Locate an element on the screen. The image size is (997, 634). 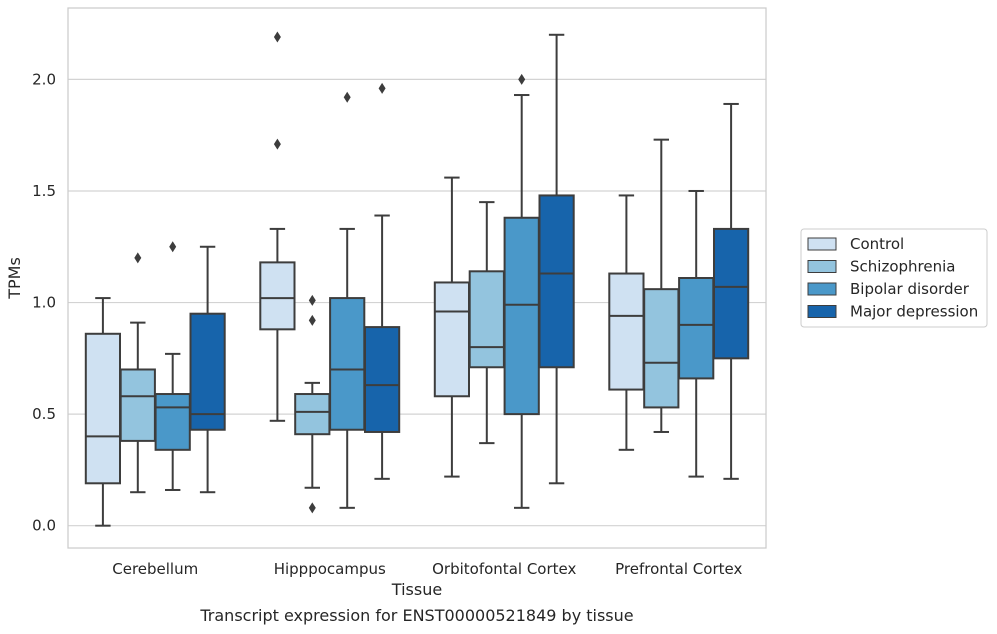
legend-swatch-major-depression is located at coordinates (822, 311).